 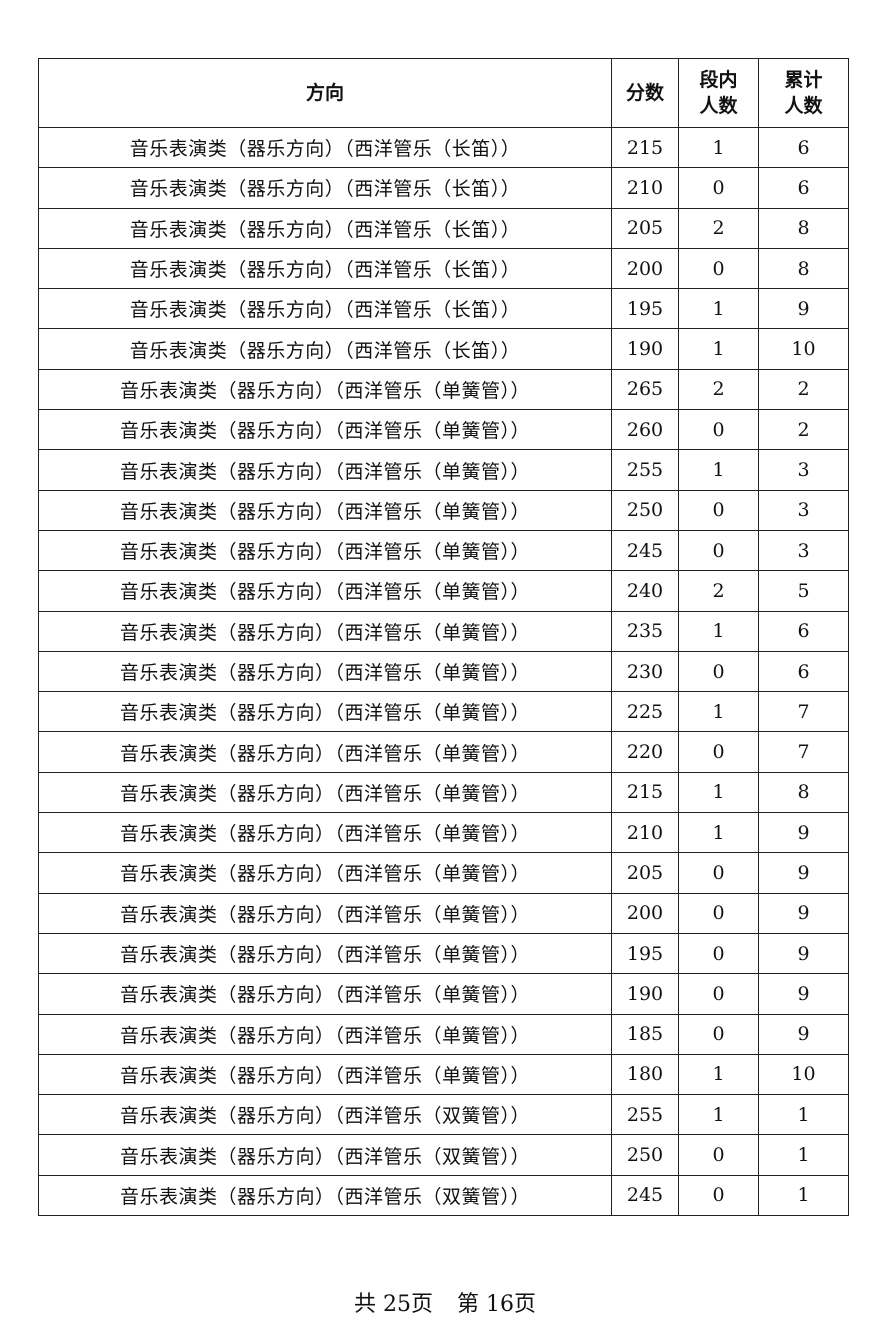 I want to click on total-pages: 共 25页, so click(x=393, y=1304).